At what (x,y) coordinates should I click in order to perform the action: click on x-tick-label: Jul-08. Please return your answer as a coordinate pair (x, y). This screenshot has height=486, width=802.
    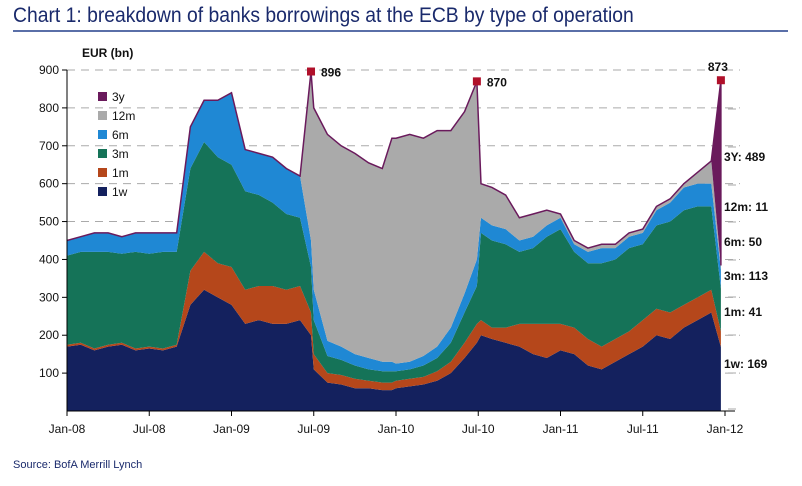
    Looking at the image, I should click on (149, 429).